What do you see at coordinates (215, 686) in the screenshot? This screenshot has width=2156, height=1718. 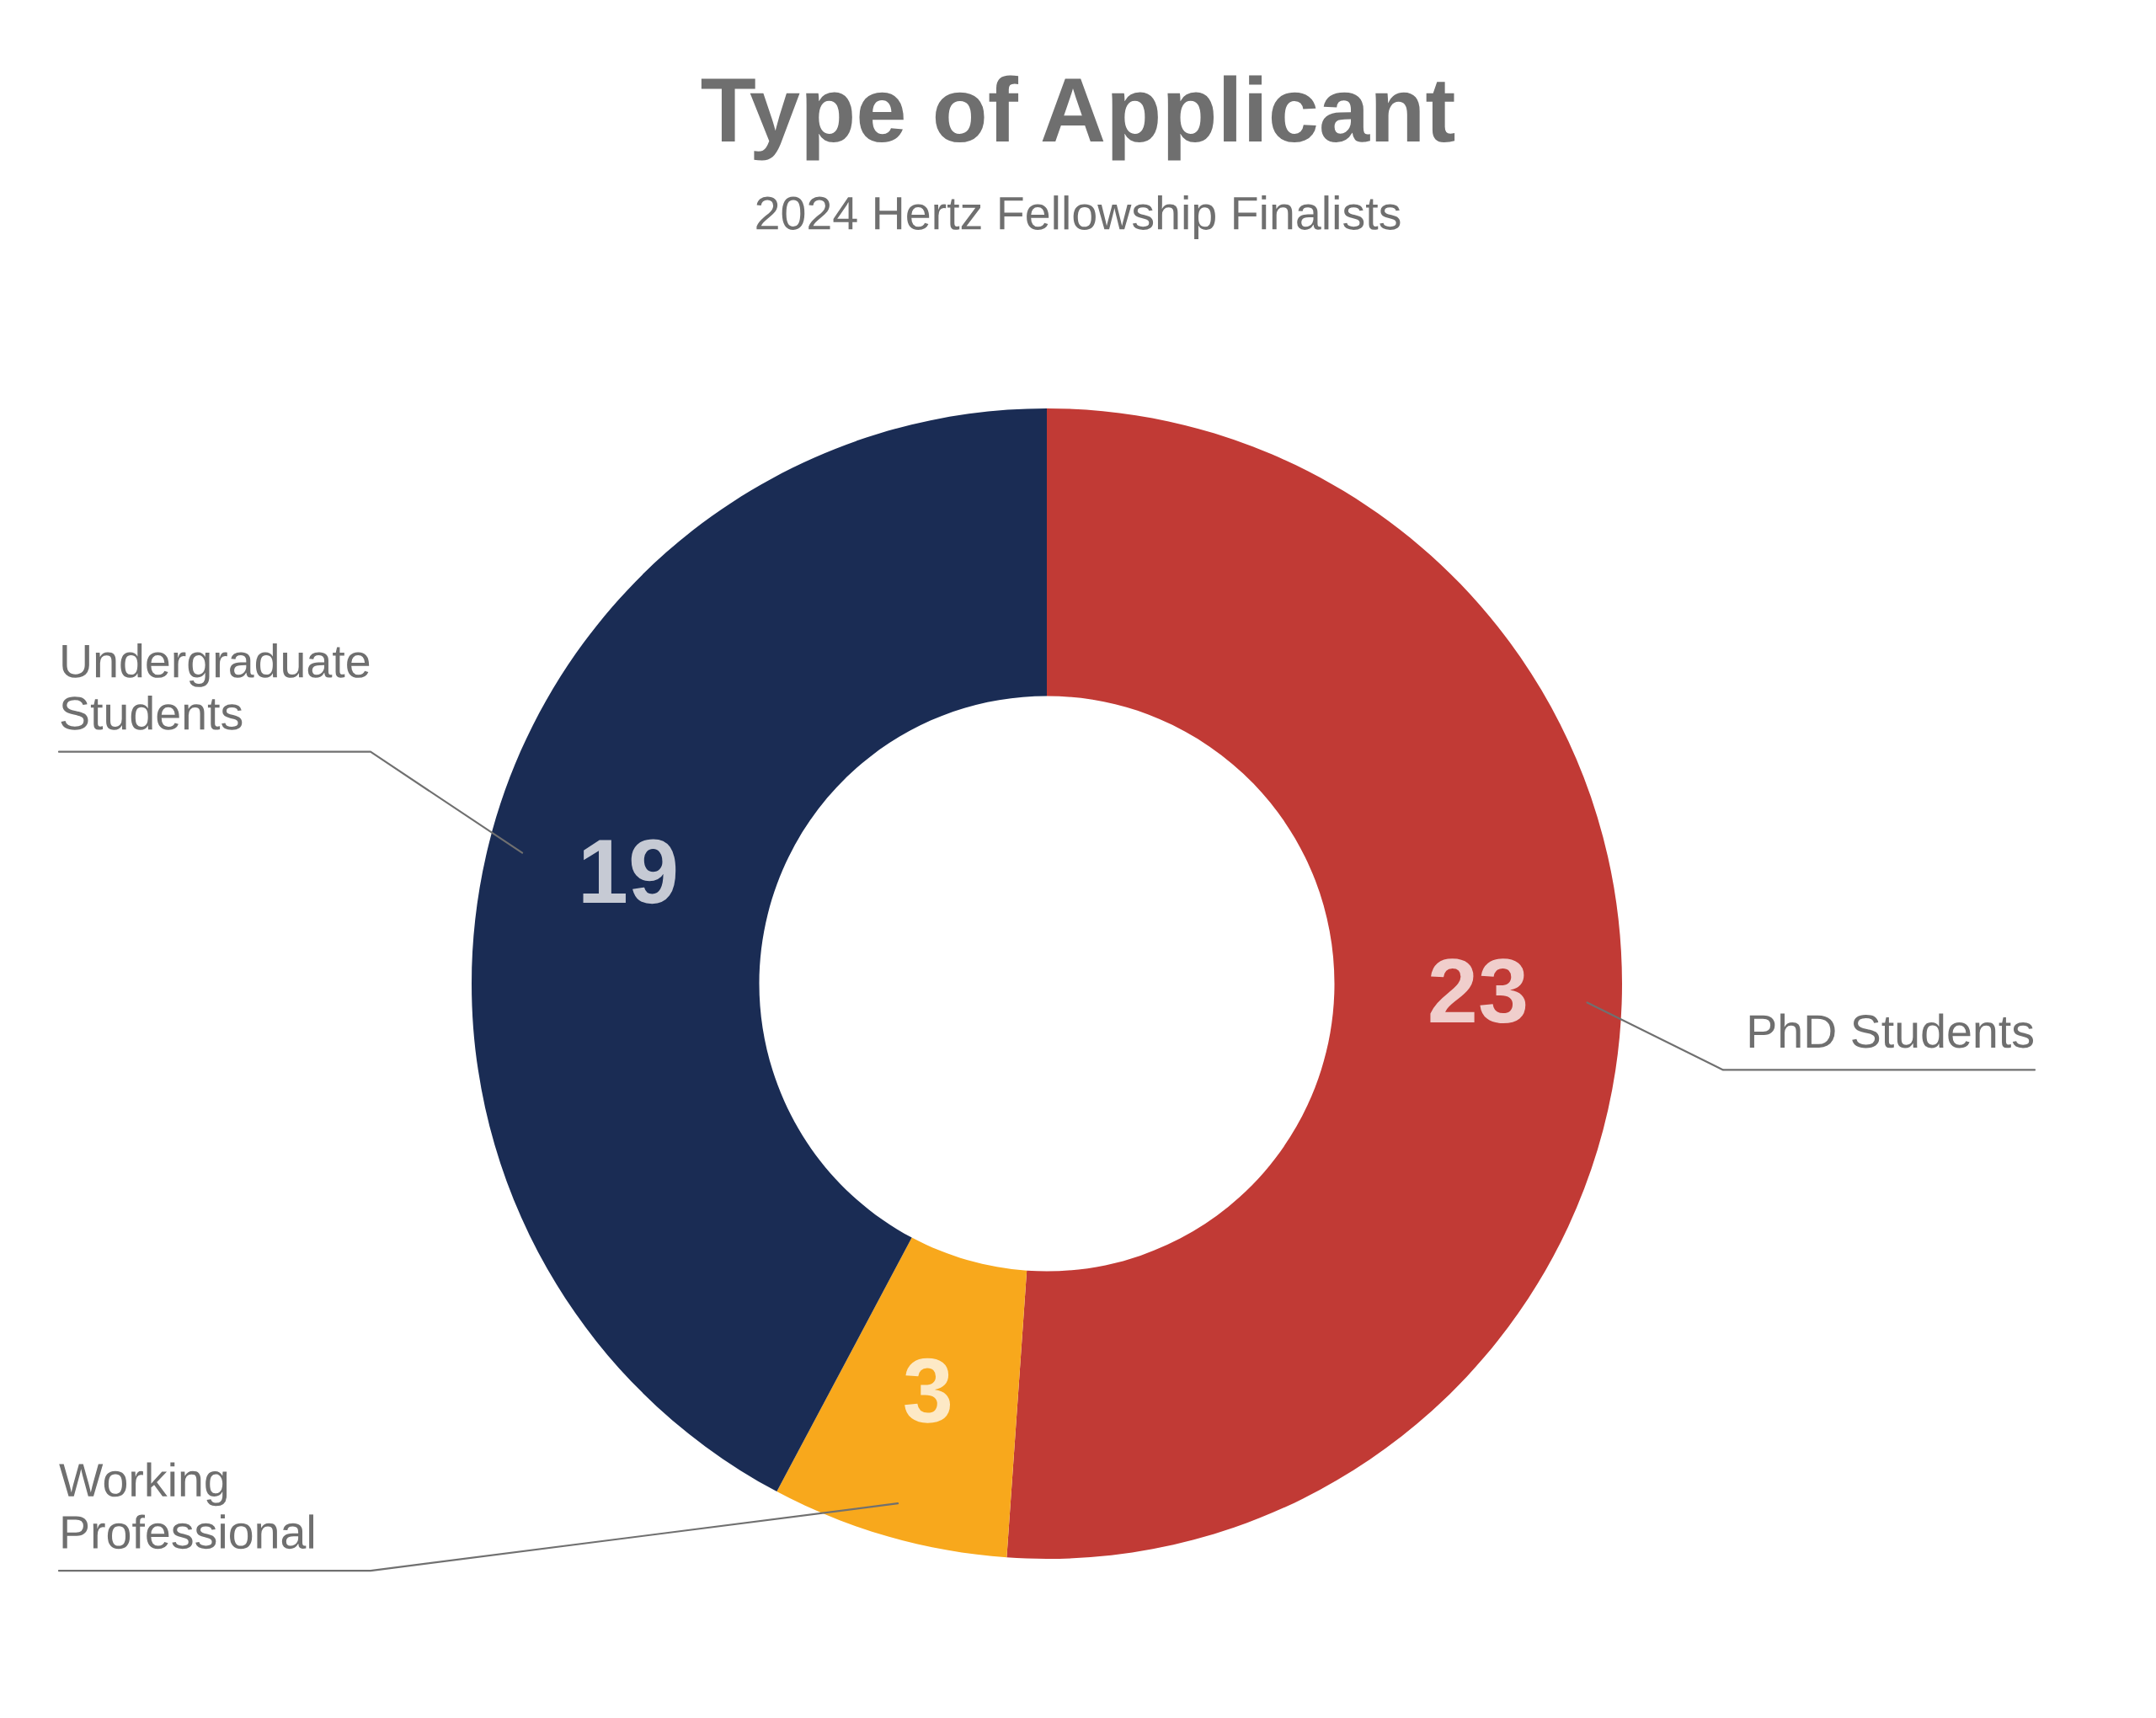 I see `slice-label: Undergraduate Students` at bounding box center [215, 686].